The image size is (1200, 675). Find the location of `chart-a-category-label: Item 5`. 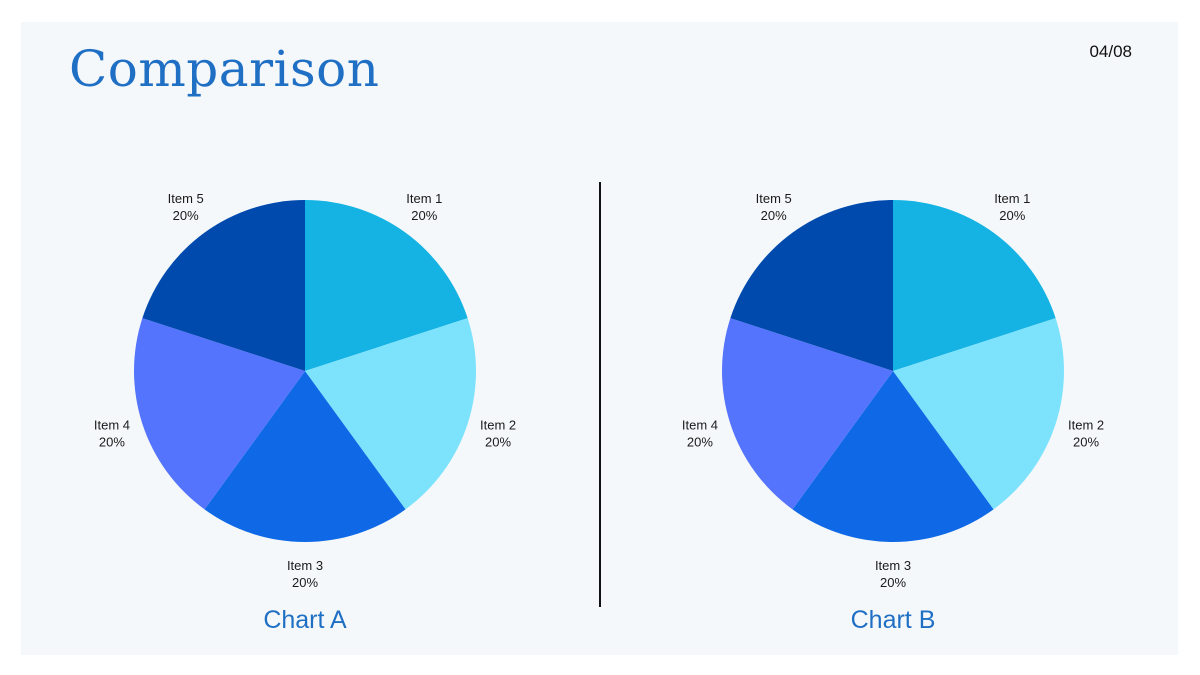

chart-a-category-label: Item 5 is located at coordinates (186, 198).